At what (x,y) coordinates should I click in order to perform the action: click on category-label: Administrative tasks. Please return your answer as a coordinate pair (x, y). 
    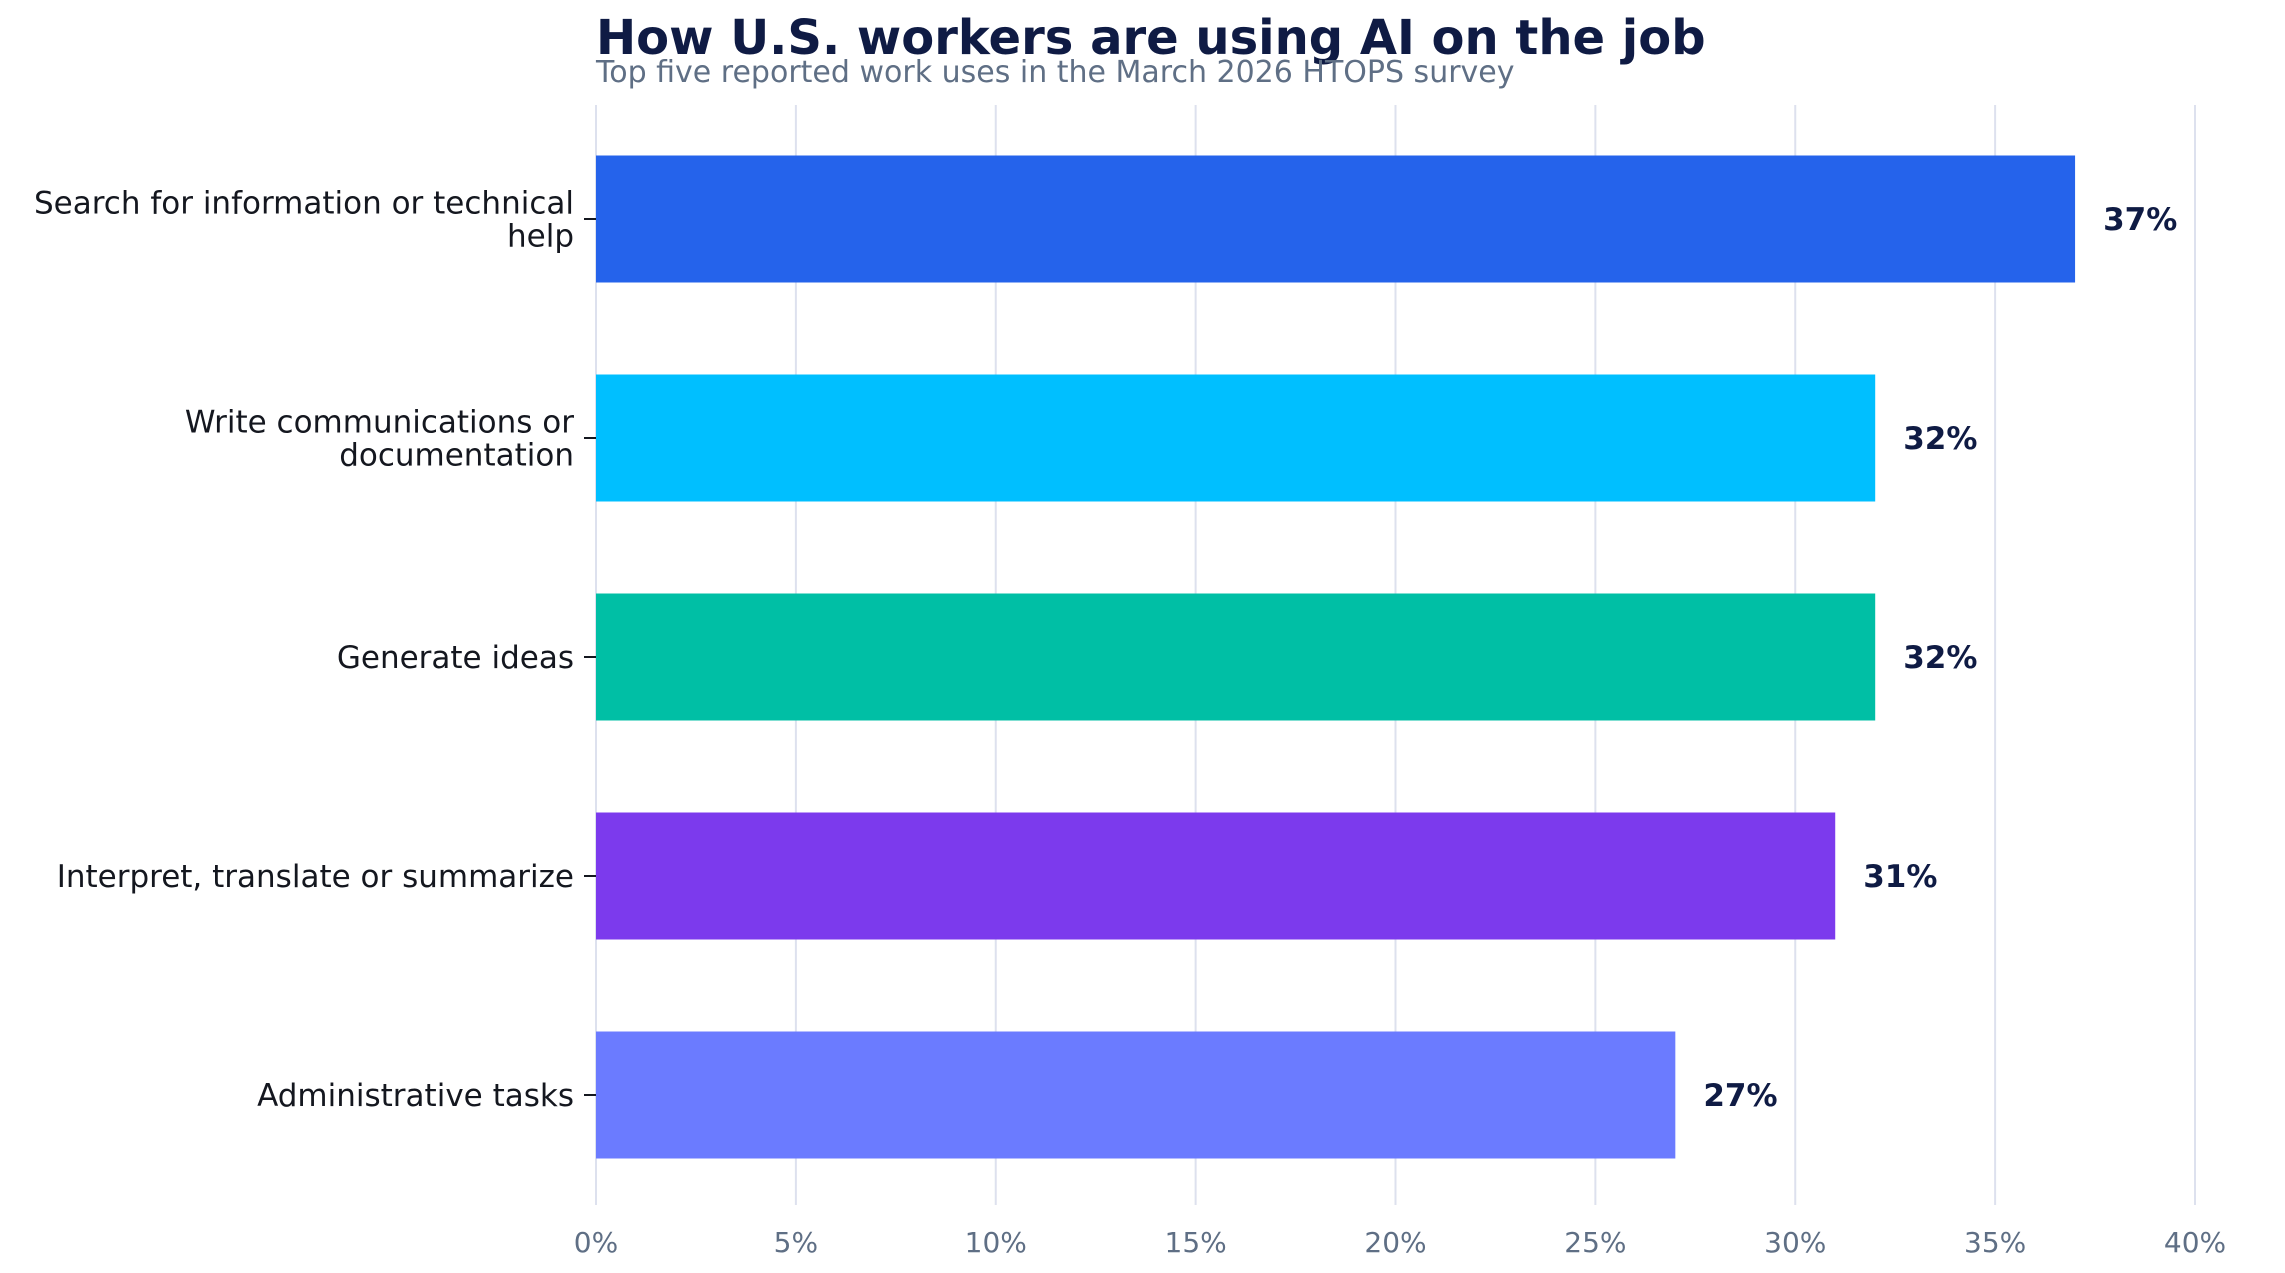
    Looking at the image, I should click on (415, 1096).